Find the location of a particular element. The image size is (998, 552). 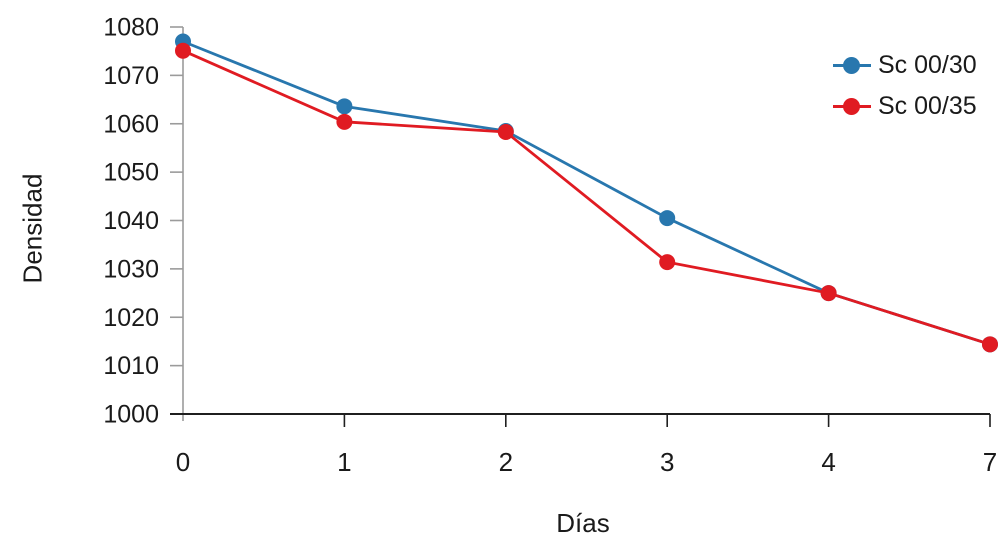

legend-dot-red is located at coordinates (851, 106).